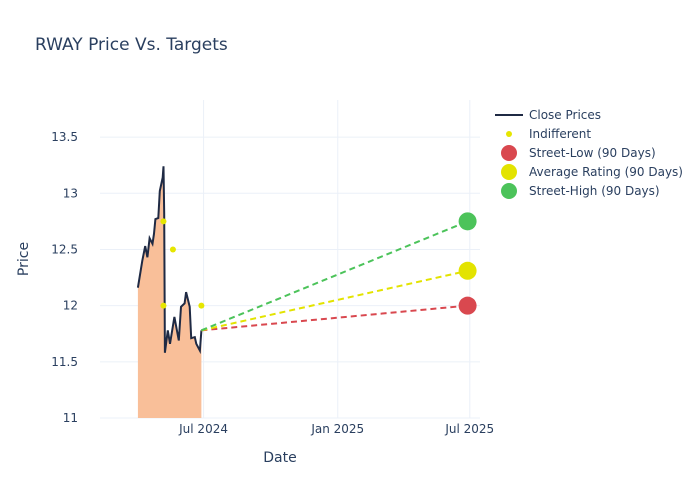 Image resolution: width=700 pixels, height=500 pixels. Describe the element at coordinates (169, 260) in the screenshot. I see `close-price-line` at that location.